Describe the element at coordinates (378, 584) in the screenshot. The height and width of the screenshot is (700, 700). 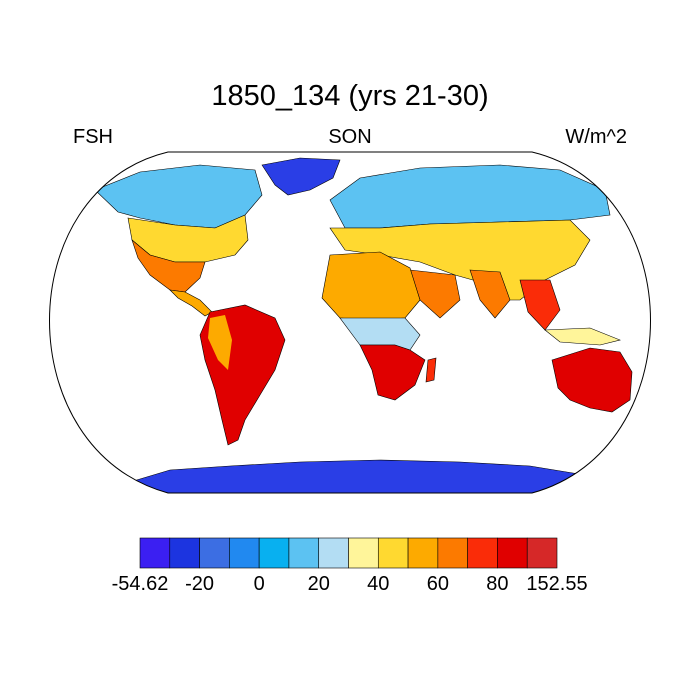
I see `colorbar-tick-label: 40` at that location.